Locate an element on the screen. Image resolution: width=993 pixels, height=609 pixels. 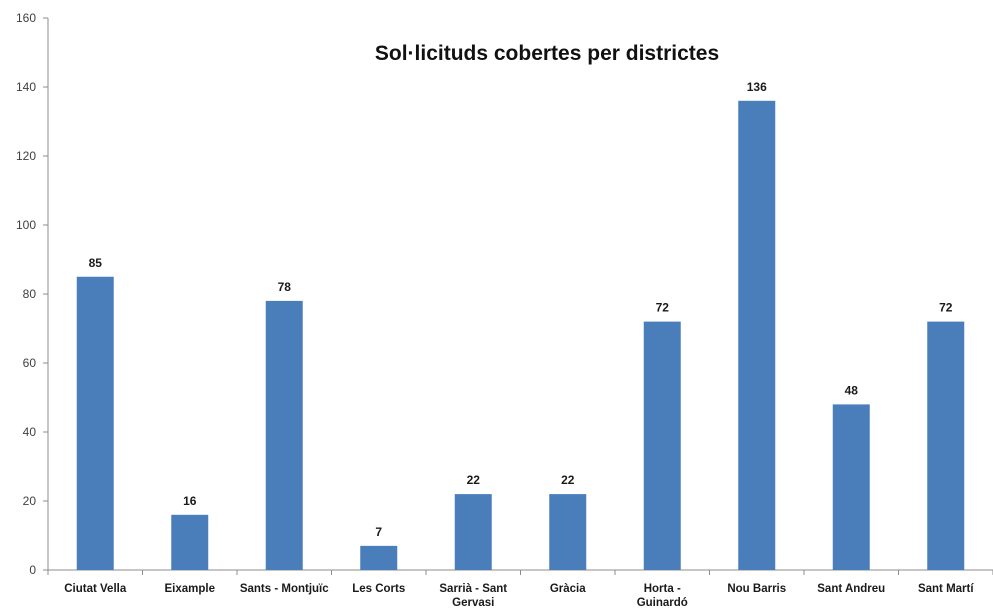
y-tick-label: 60 is located at coordinates (30, 363).